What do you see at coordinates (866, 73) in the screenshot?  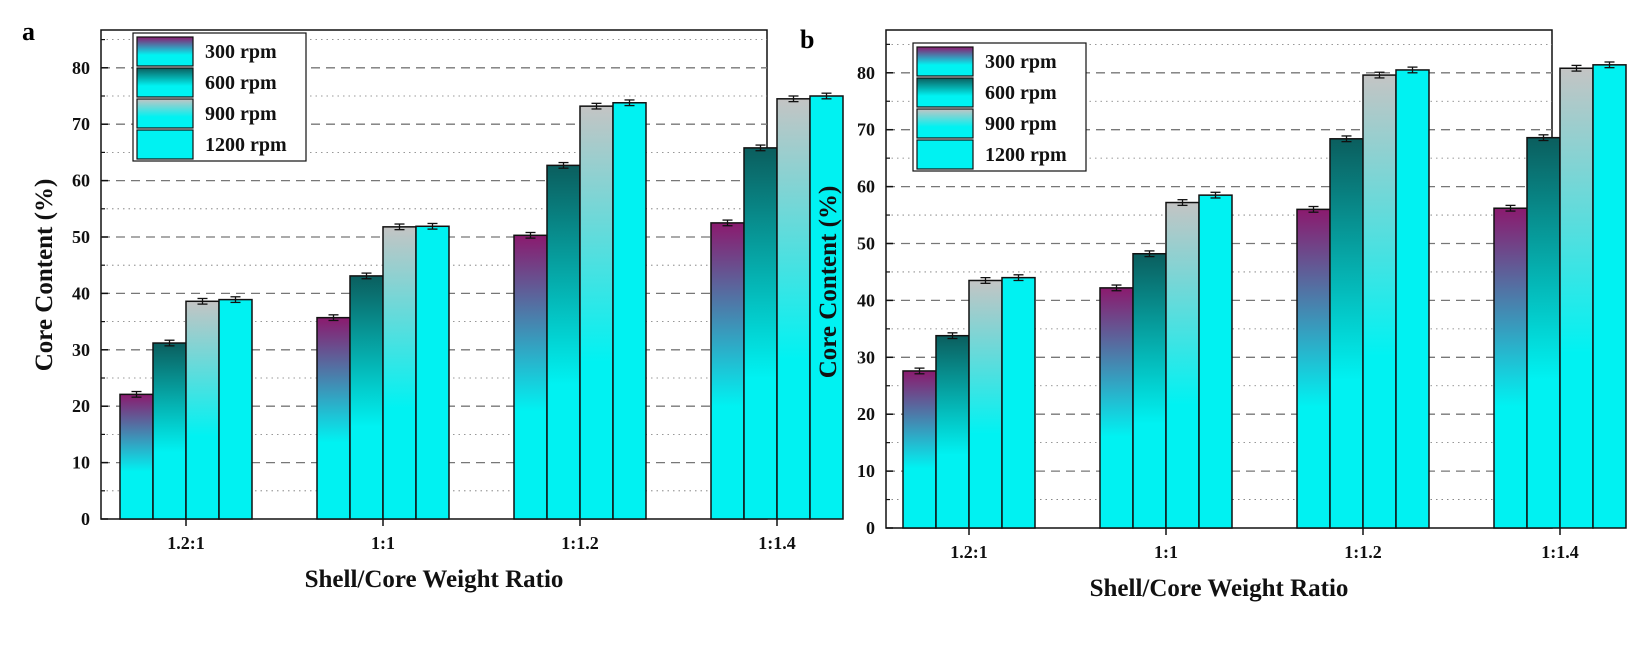 I see `y-tick-label-b: 80` at bounding box center [866, 73].